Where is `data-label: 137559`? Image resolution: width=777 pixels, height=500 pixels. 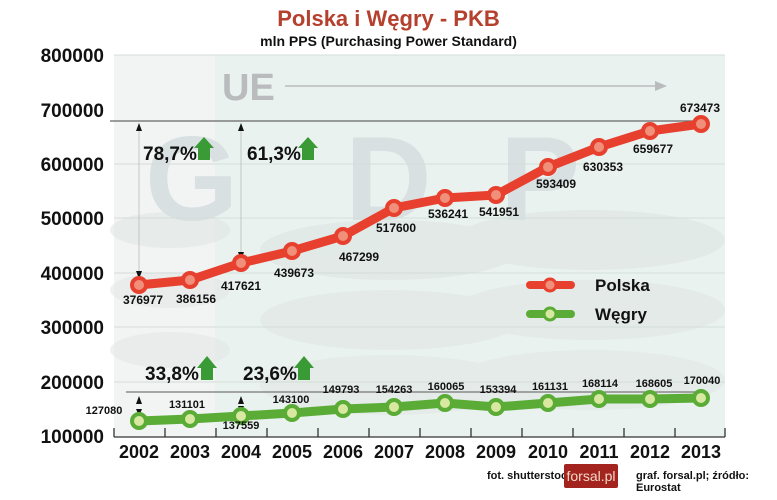
data-label: 137559 is located at coordinates (241, 426).